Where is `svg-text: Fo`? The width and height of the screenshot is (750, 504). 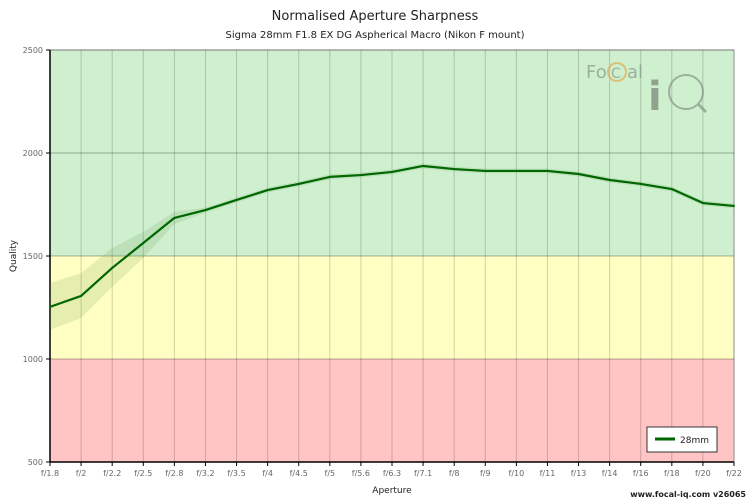
svg-text: Fo is located at coordinates (596, 72).